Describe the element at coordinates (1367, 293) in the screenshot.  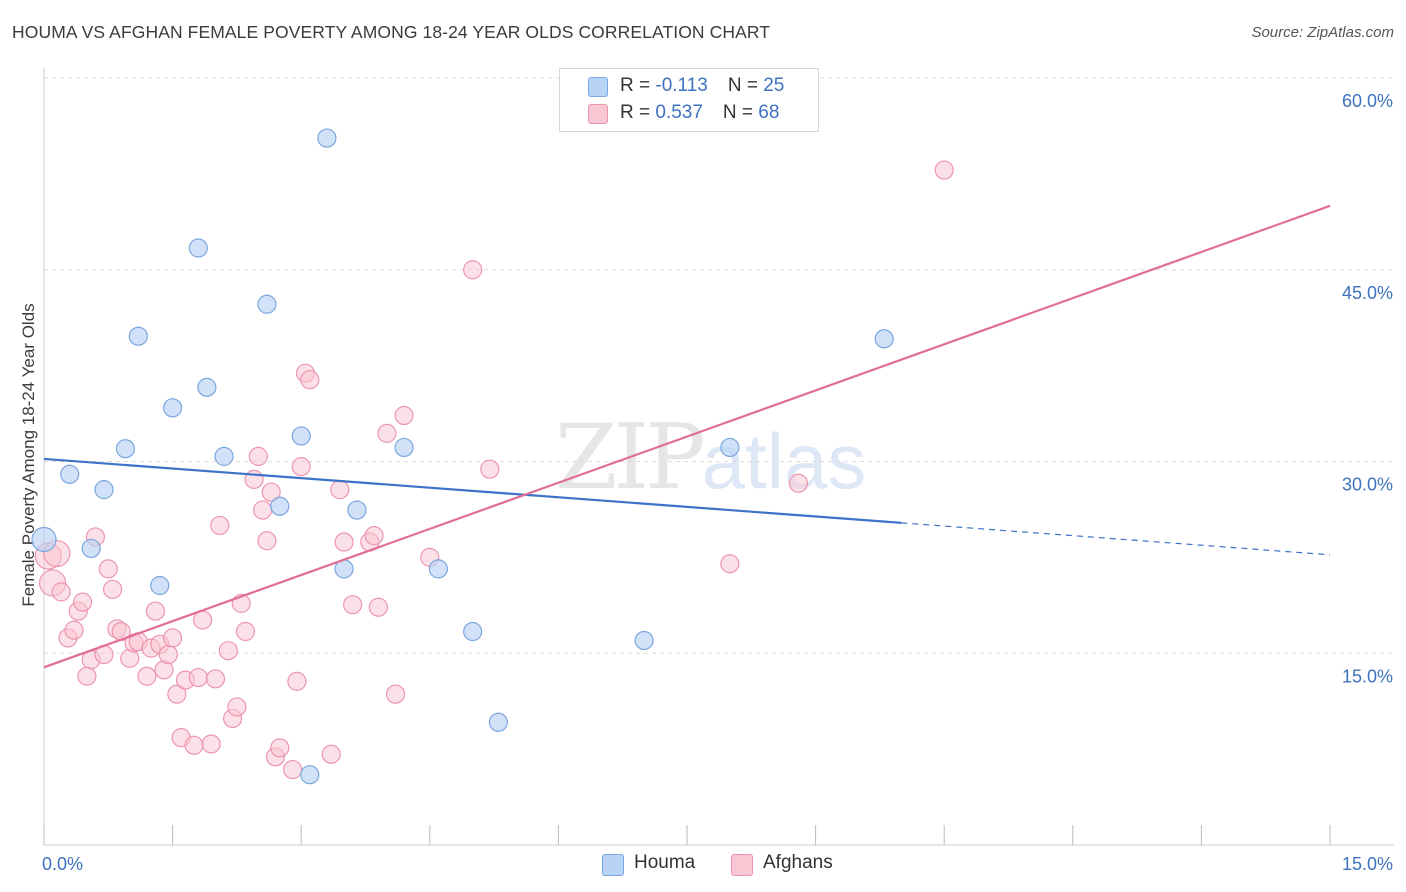
I see `y-tick-label: 45.0%` at that location.